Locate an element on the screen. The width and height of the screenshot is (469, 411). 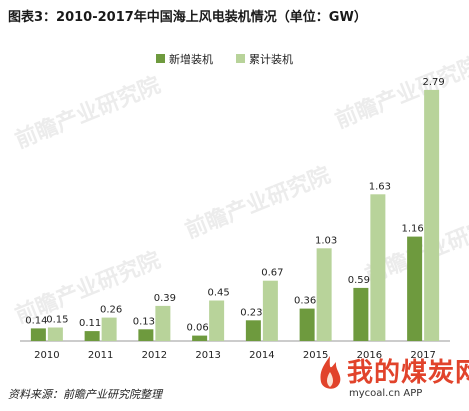
site-logo: 我的煤炭网 mycoal.cn APP is located at coordinates (392, 378).